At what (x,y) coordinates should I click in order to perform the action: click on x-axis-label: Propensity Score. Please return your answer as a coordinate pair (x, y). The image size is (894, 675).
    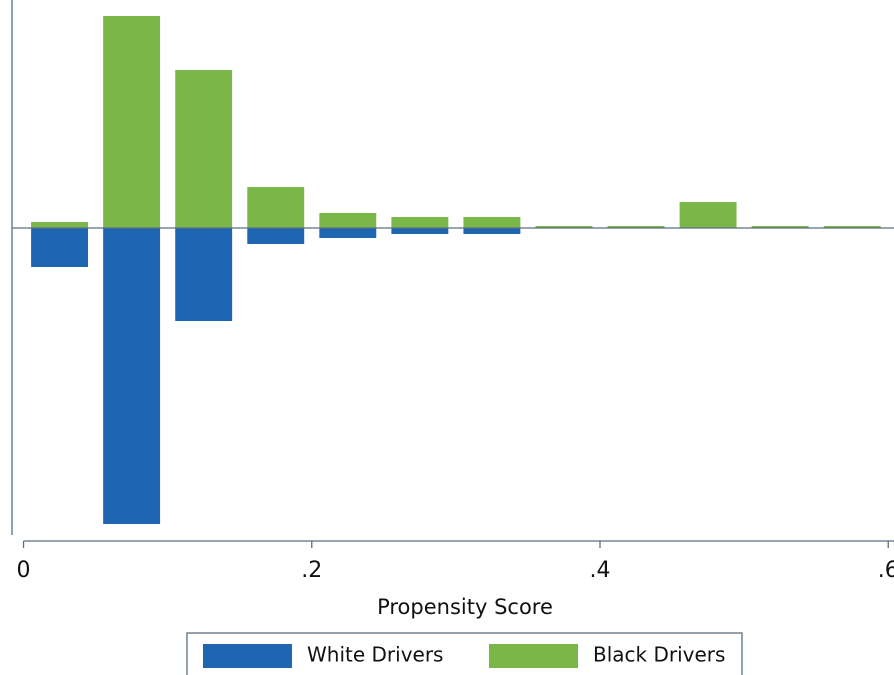
    Looking at the image, I should click on (465, 607).